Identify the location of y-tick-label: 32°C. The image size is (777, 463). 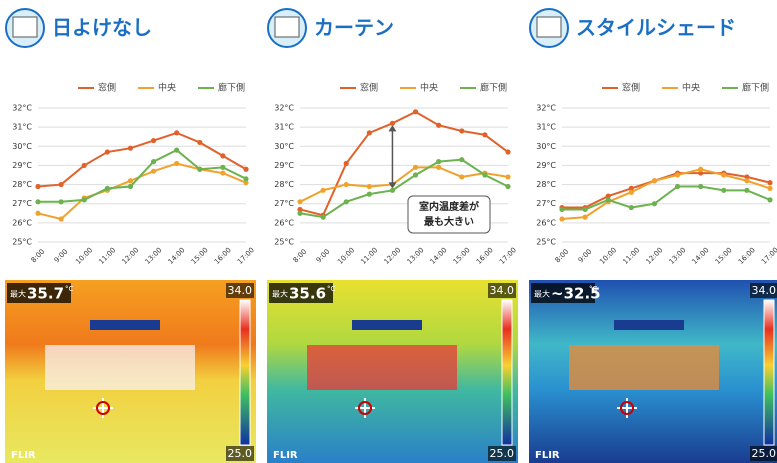
(546, 108).